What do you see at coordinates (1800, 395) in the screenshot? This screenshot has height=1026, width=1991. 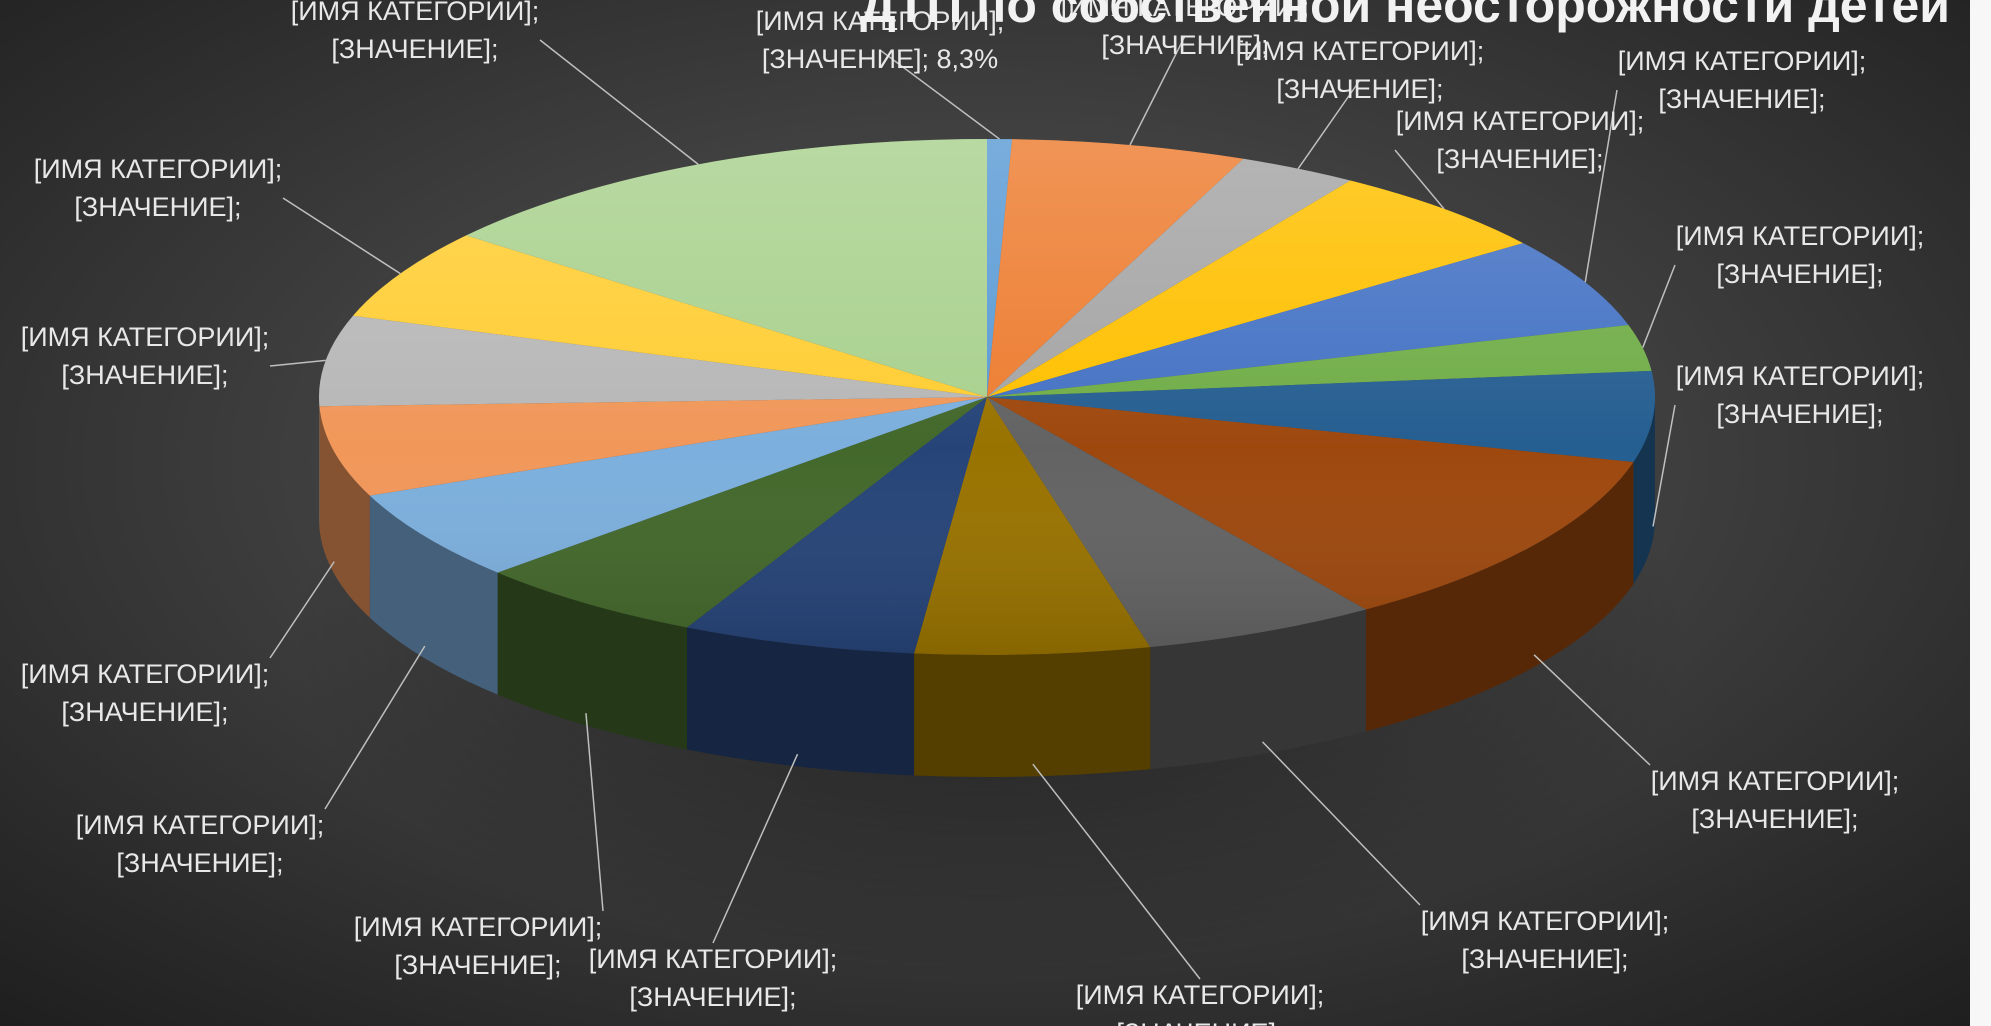 I see `data-label-6: [ИМЯ КАТЕГОРИИ]; [ЗНАЧЕНИЕ];` at bounding box center [1800, 395].